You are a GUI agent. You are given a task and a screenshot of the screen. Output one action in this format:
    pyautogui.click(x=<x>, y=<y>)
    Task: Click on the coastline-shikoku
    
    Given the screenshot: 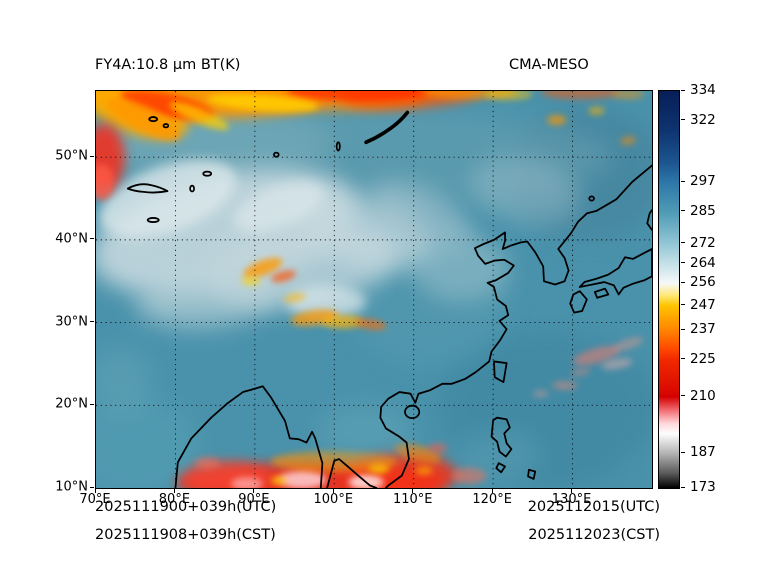 What is the action you would take?
    pyautogui.click(x=601, y=293)
    